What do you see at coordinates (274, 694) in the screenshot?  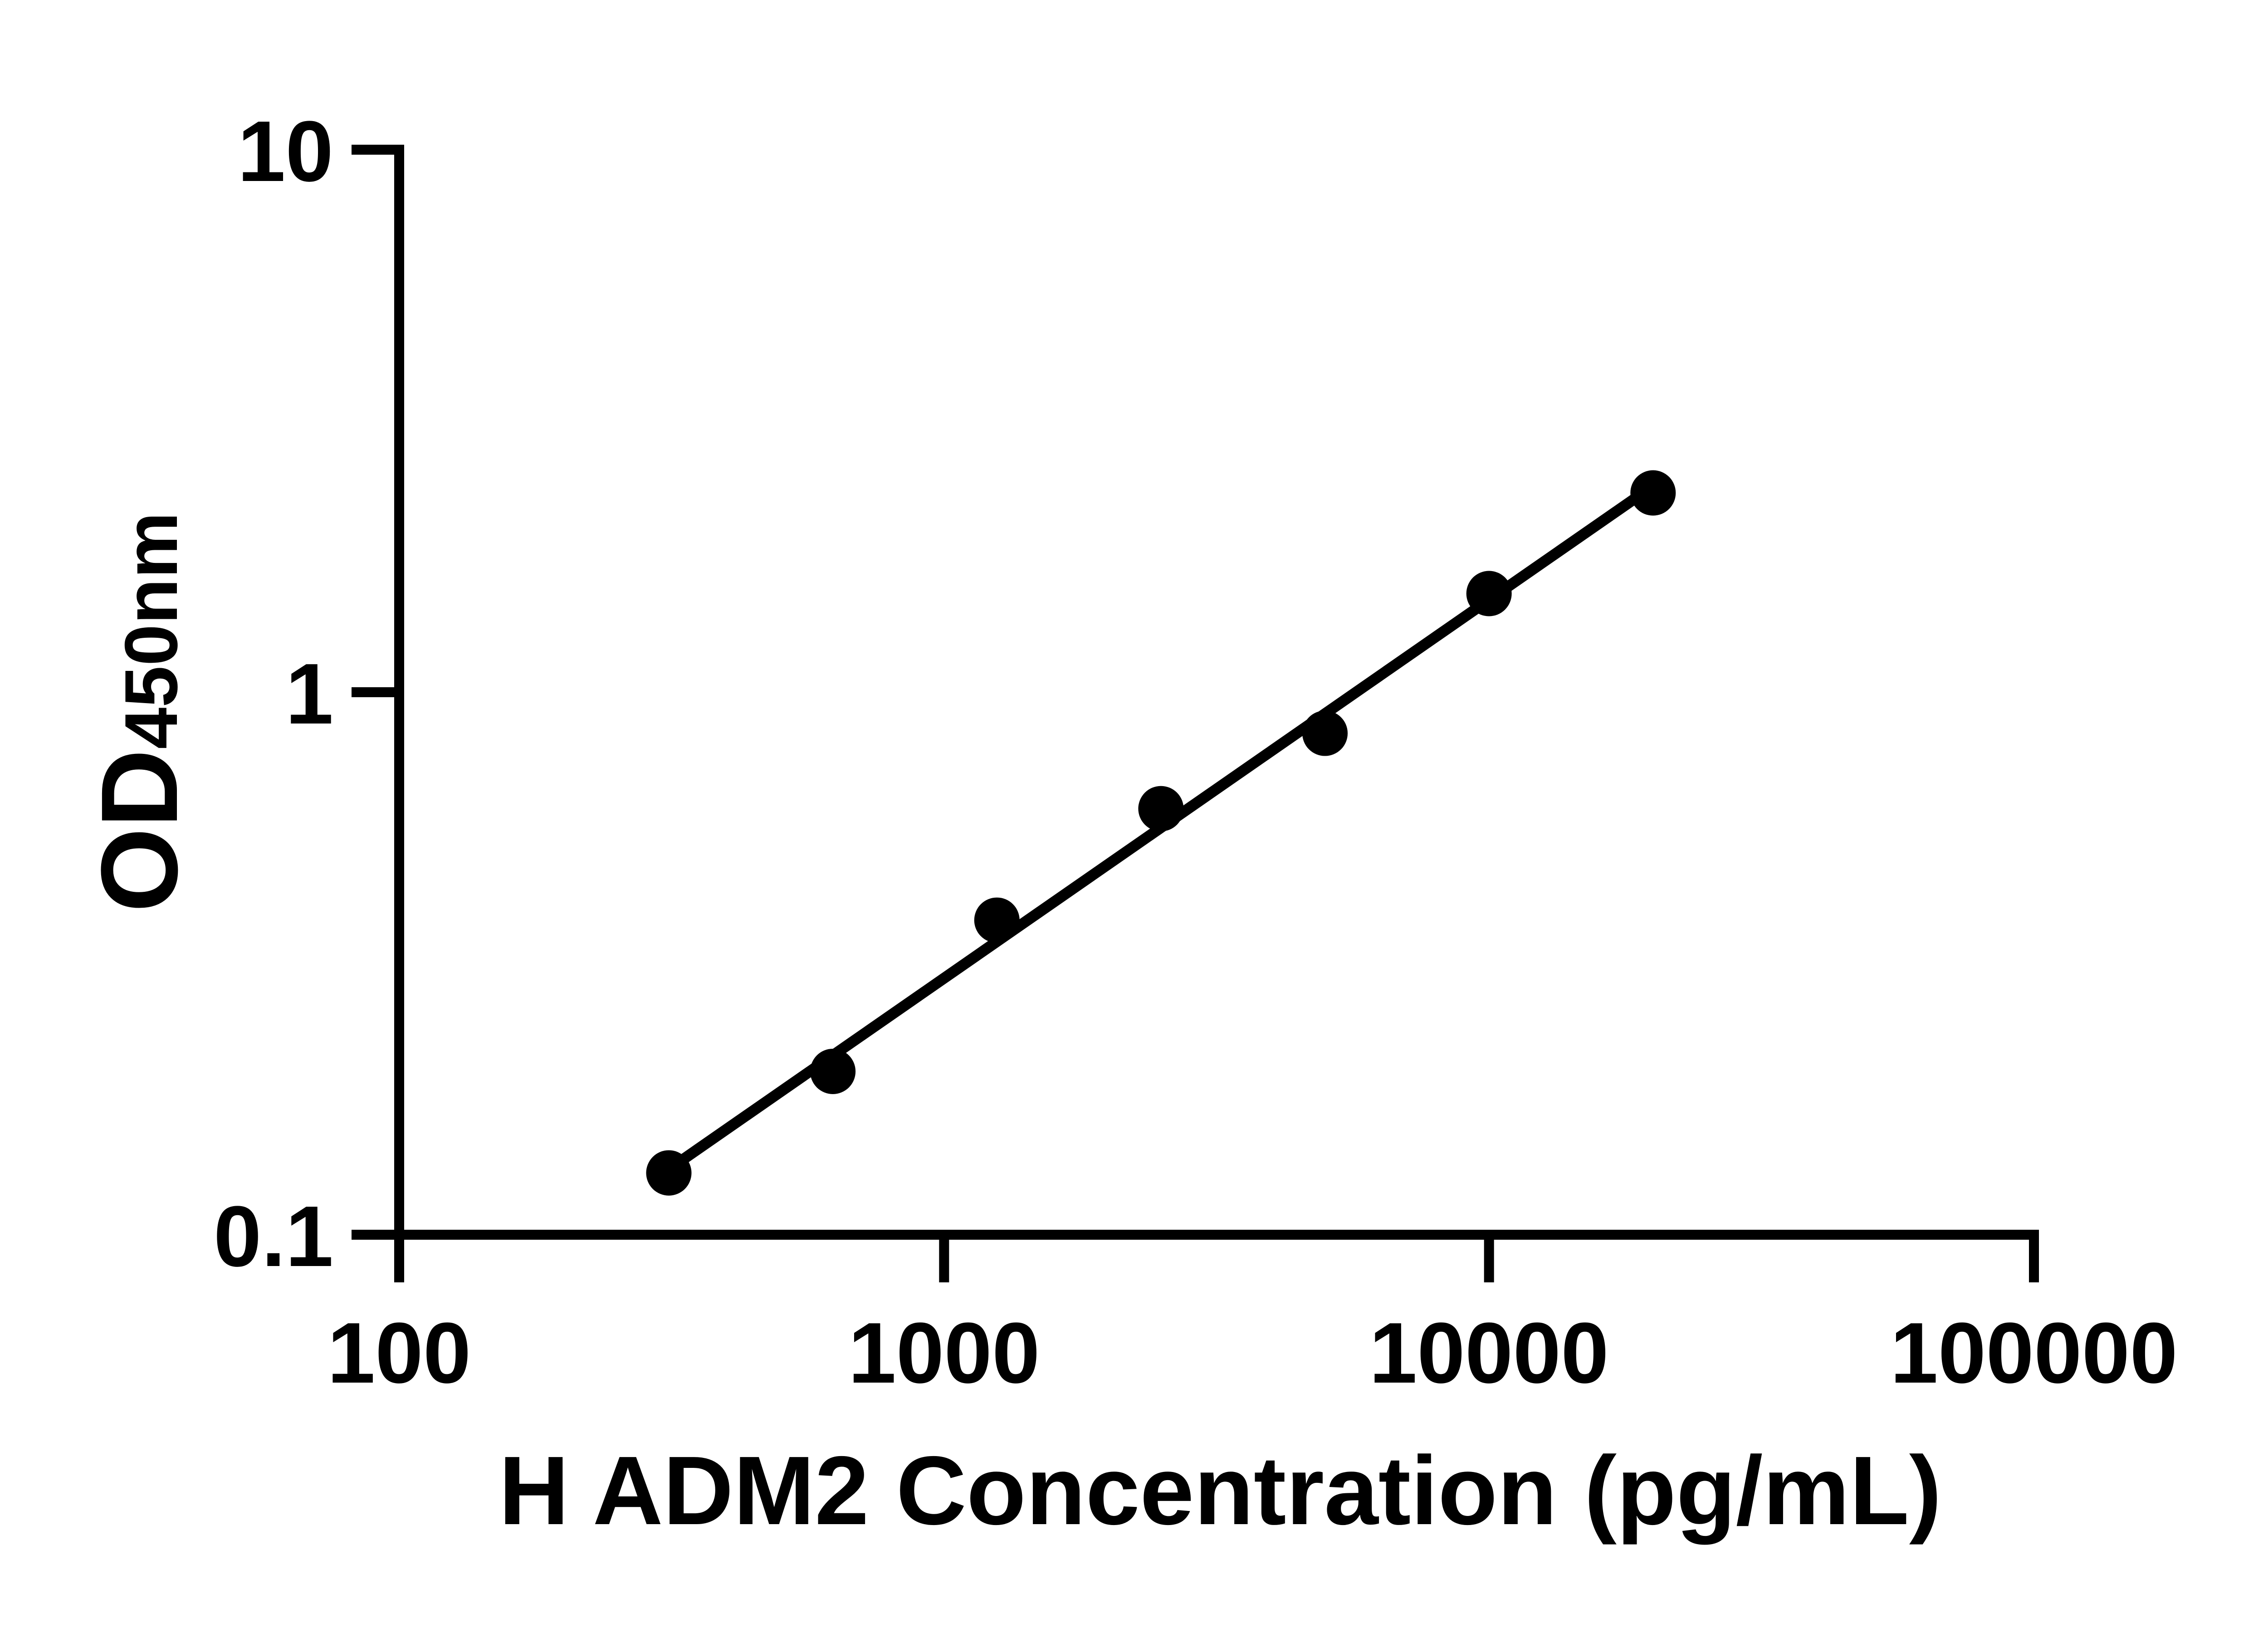 I see `y-axis-tick-labels: 0.1 1 10` at bounding box center [274, 694].